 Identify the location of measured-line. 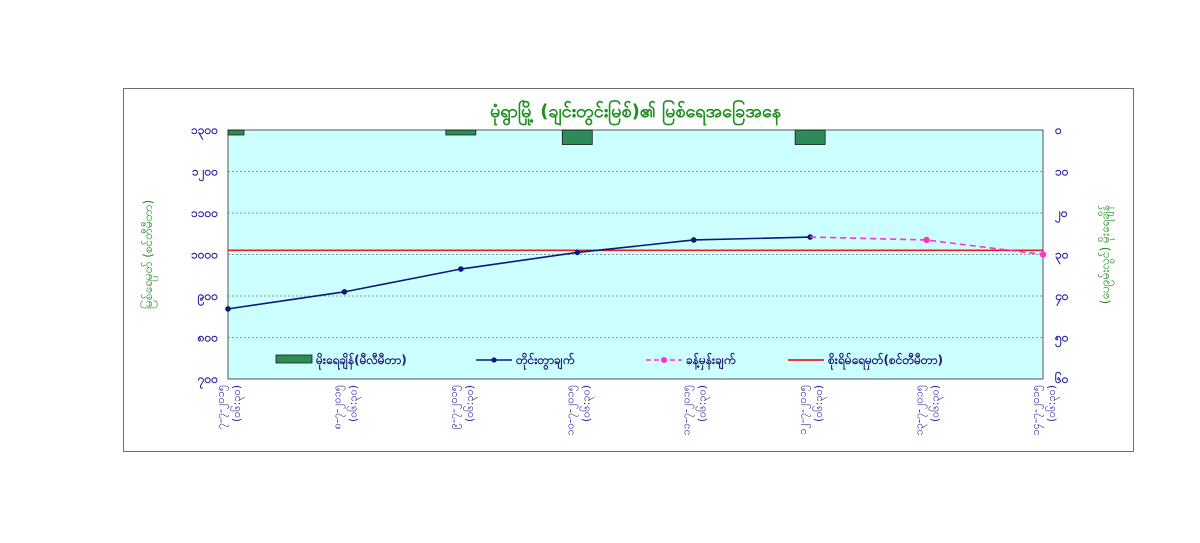
(519, 273).